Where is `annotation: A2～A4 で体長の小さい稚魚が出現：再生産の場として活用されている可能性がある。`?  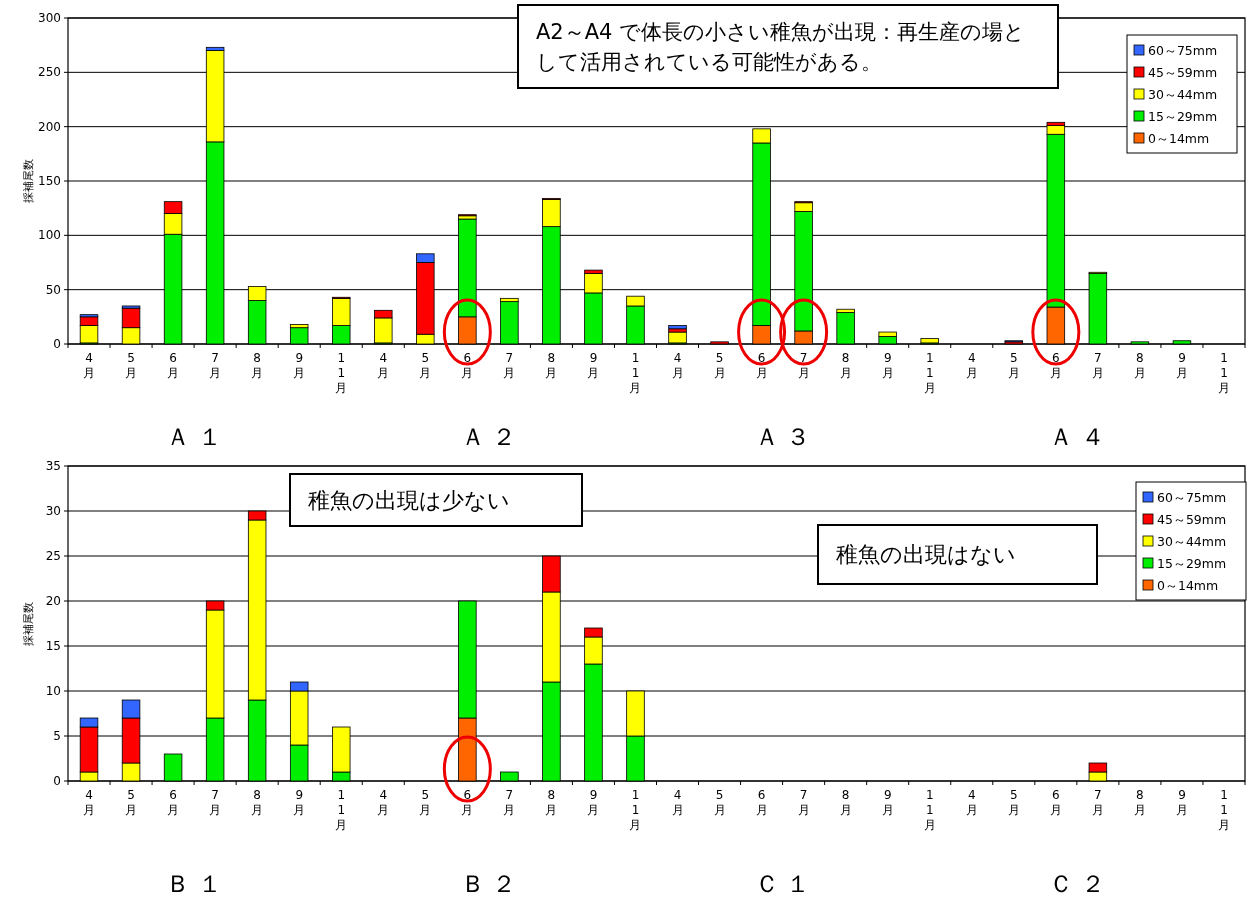
annotation: A2～A4 で体長の小さい稚魚が出現：再生産の場として活用されている可能性がある。 is located at coordinates (781, 47).